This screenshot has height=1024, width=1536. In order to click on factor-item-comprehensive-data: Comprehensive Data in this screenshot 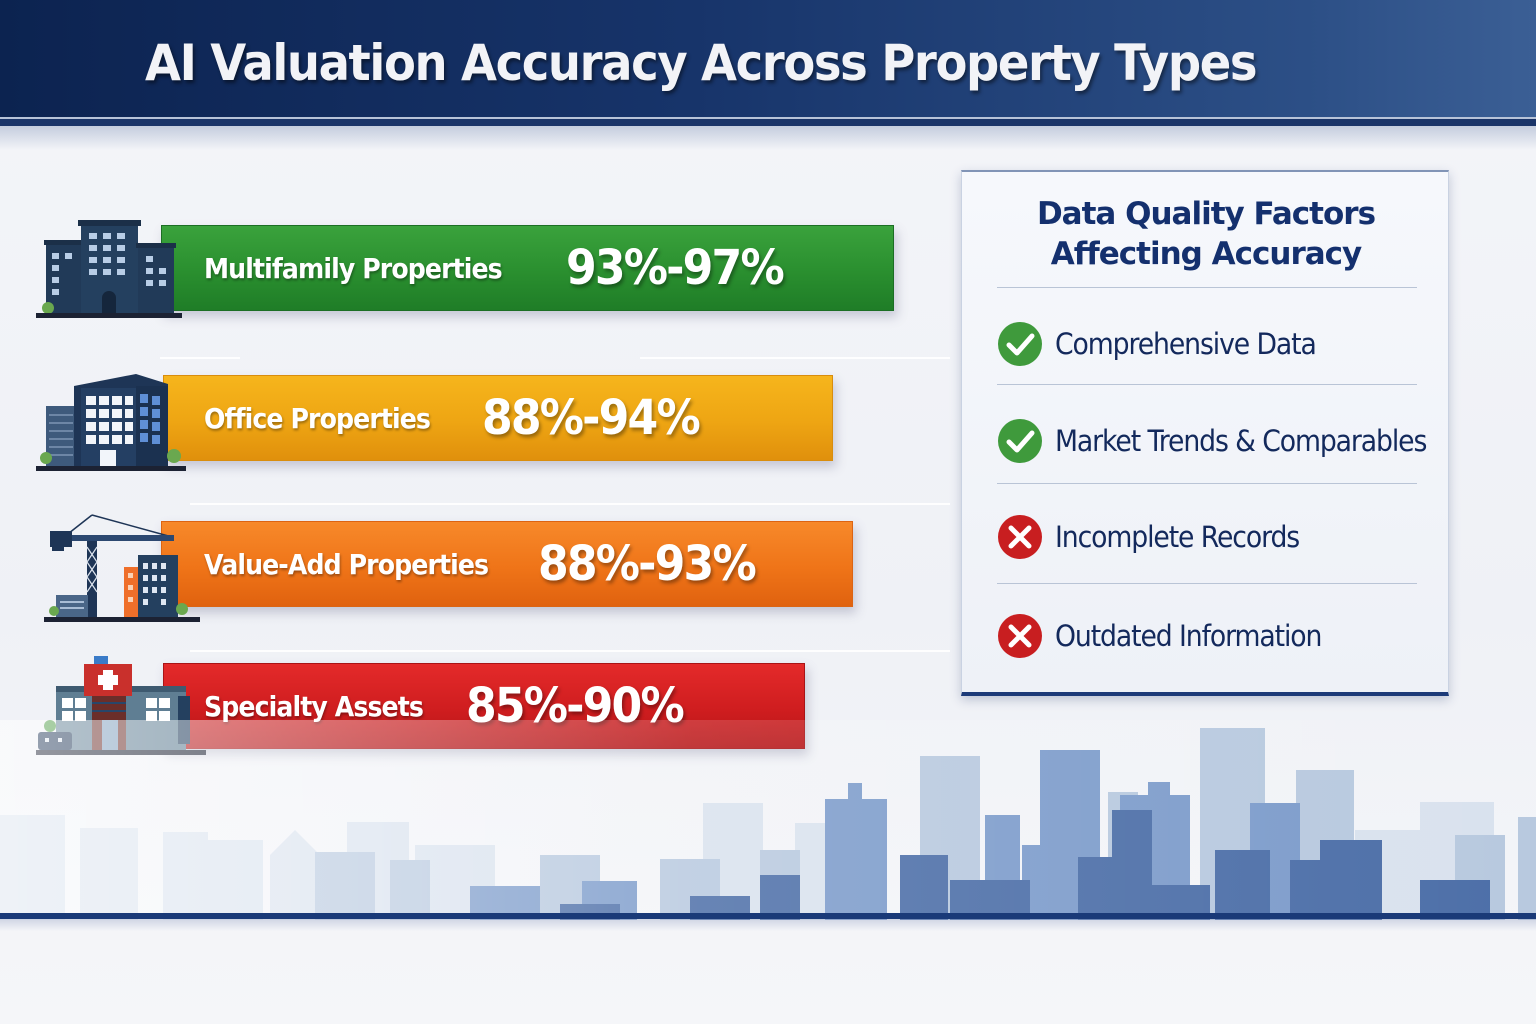, I will do `click(1167, 344)`.